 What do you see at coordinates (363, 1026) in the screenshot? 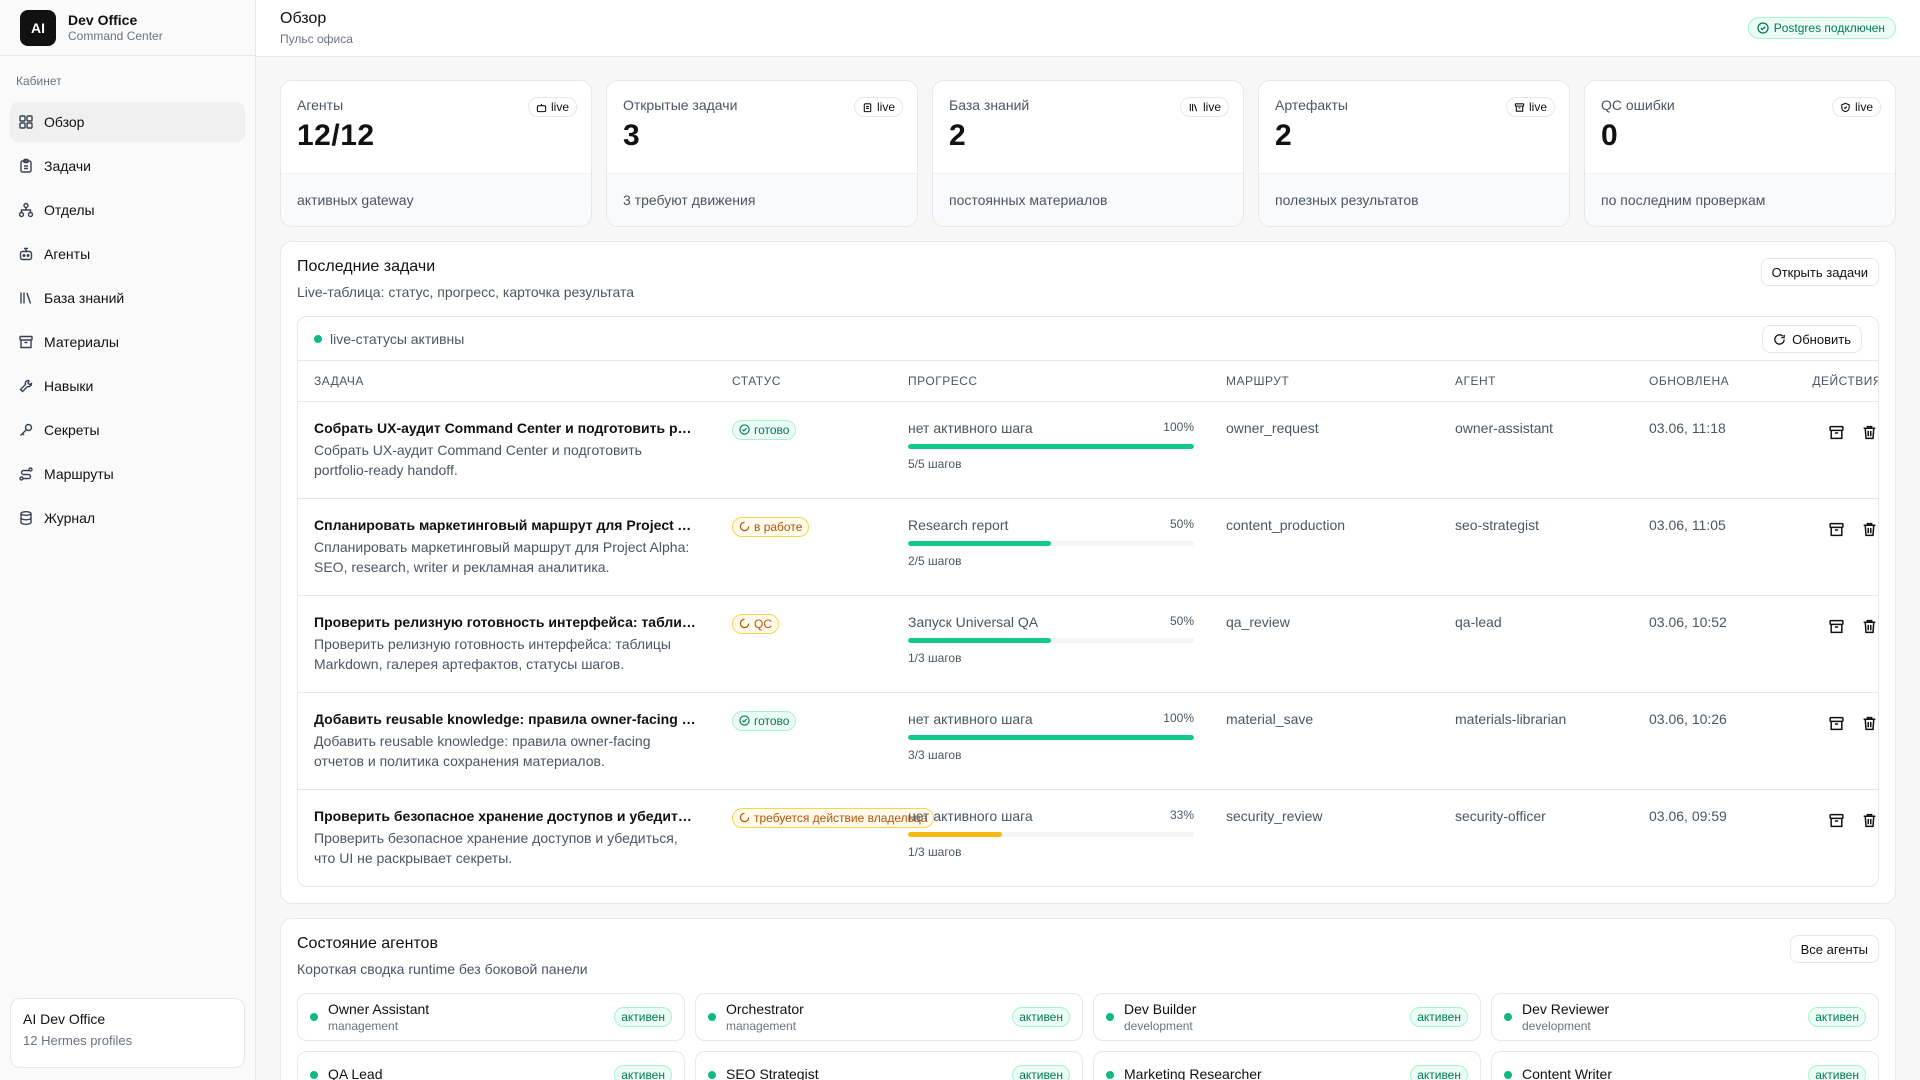
I see `agent-role: management` at bounding box center [363, 1026].